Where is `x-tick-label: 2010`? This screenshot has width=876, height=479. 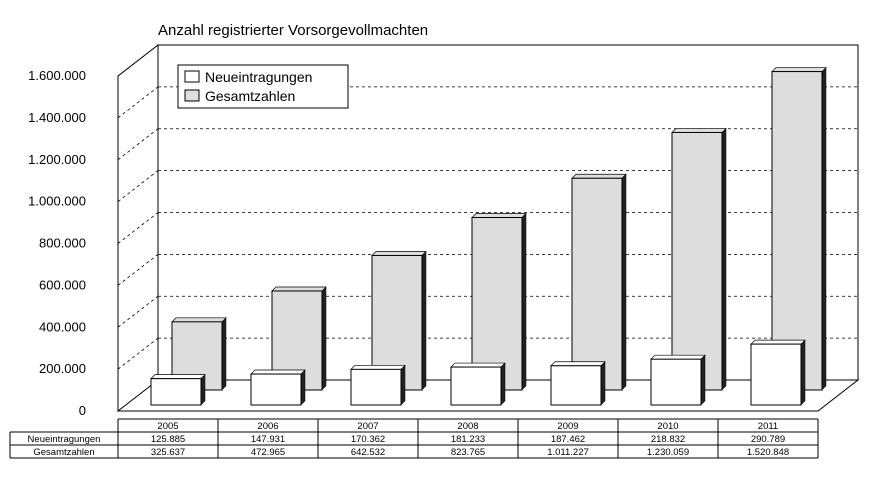
x-tick-label: 2010 is located at coordinates (667, 426).